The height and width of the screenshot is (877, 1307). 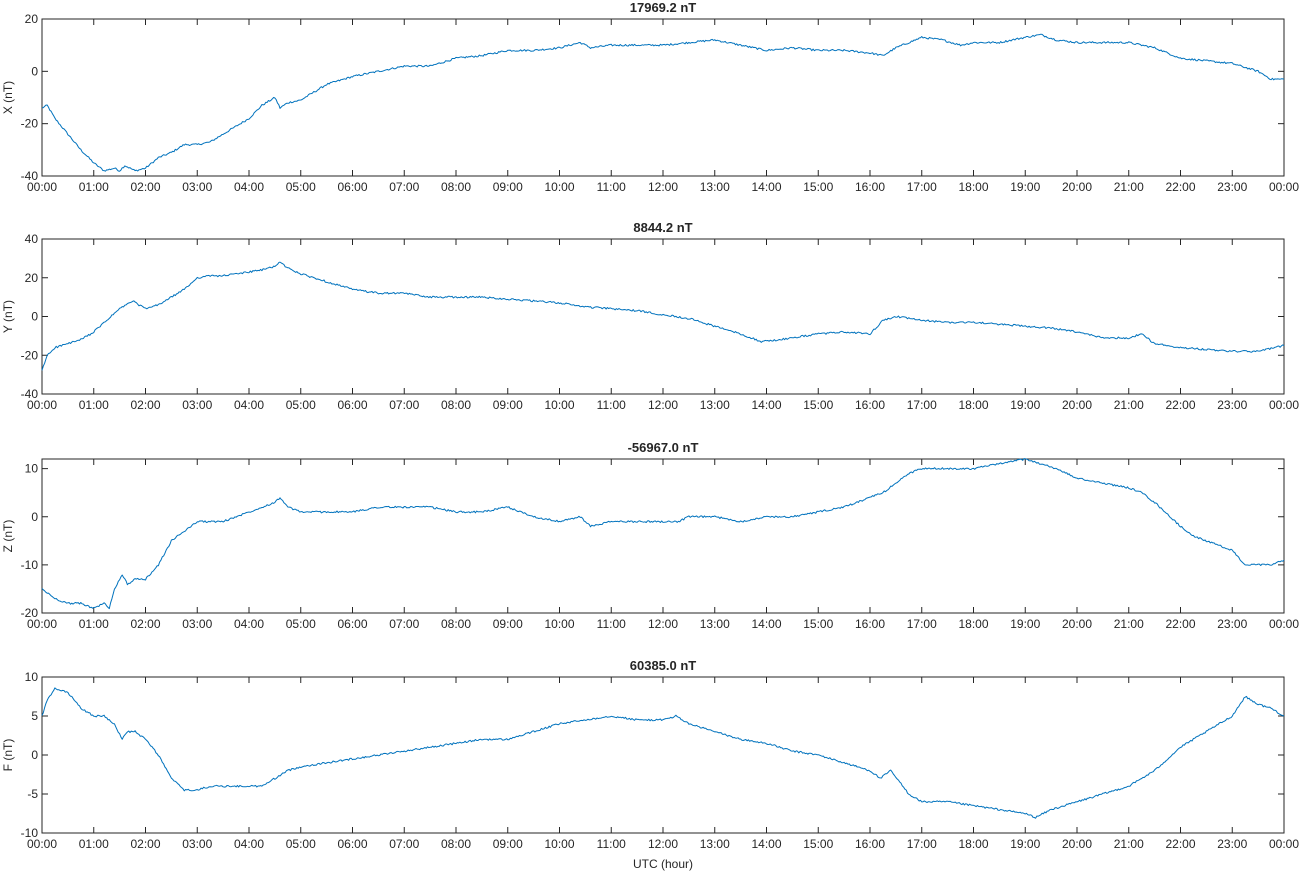 I want to click on chart-title-4: 60385.0 nT, so click(x=663, y=665).